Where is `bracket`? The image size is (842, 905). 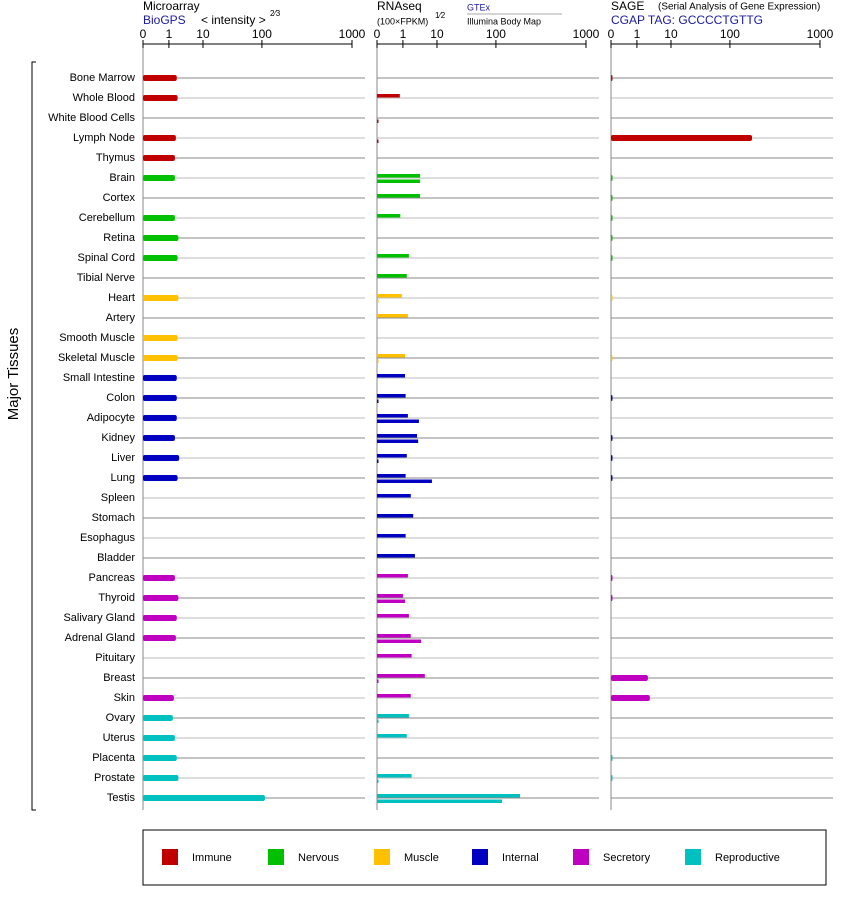
bracket is located at coordinates (33, 436).